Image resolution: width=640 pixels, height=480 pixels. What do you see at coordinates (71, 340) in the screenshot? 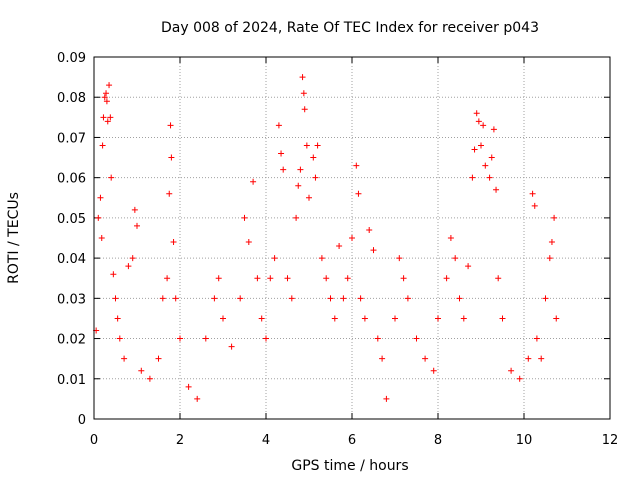
I see `y-tick-label: 0.02` at bounding box center [71, 340].